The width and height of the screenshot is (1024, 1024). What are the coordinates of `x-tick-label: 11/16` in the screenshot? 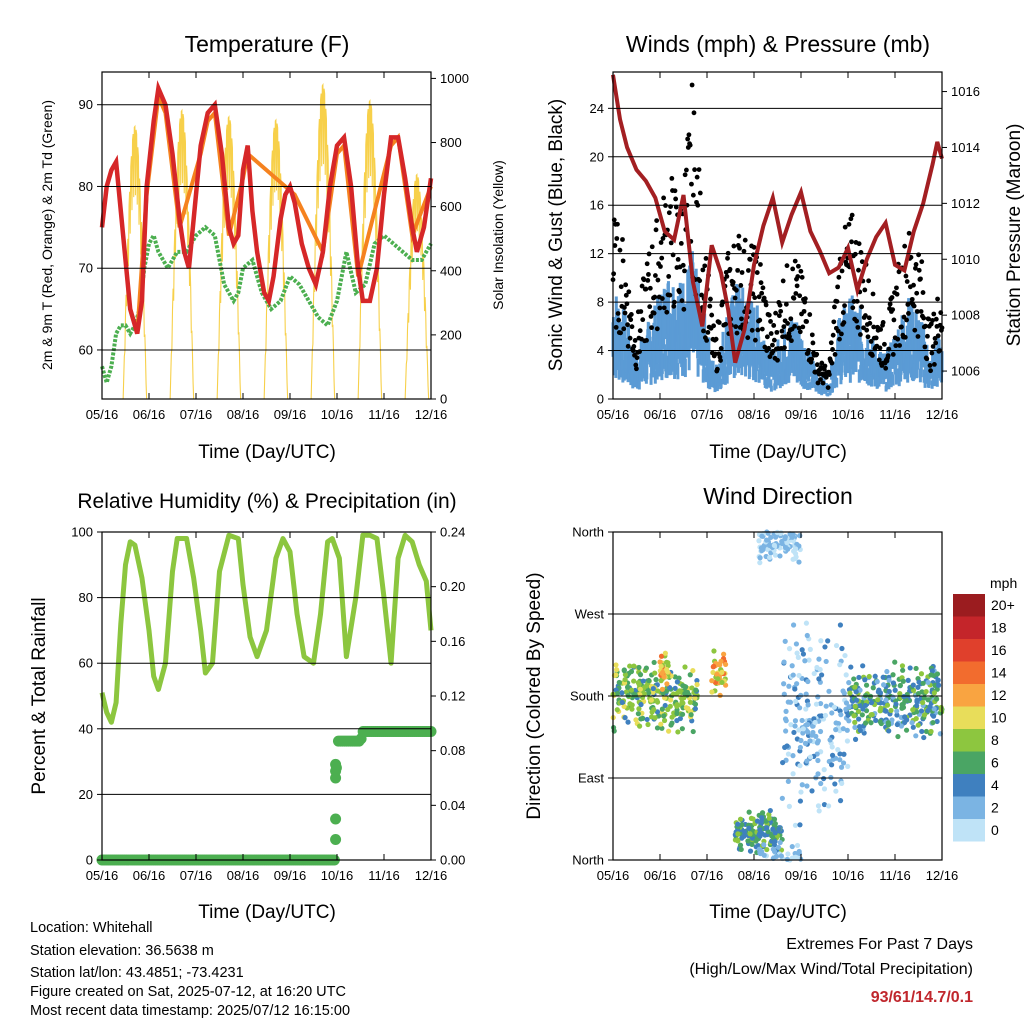 It's located at (895, 875).